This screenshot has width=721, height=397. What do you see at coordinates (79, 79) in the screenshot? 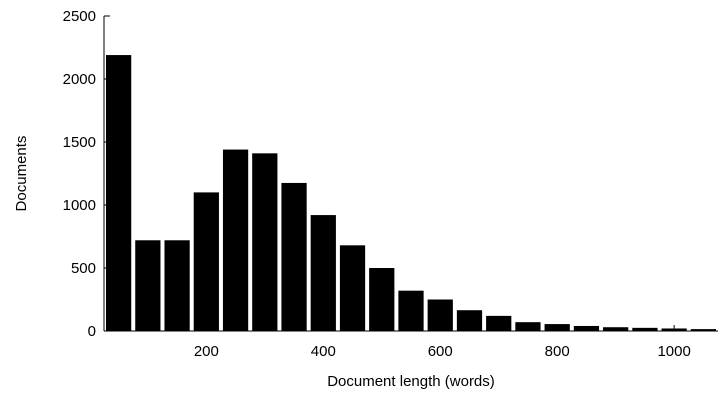
I see `y-tick-label: 2000` at bounding box center [79, 79].